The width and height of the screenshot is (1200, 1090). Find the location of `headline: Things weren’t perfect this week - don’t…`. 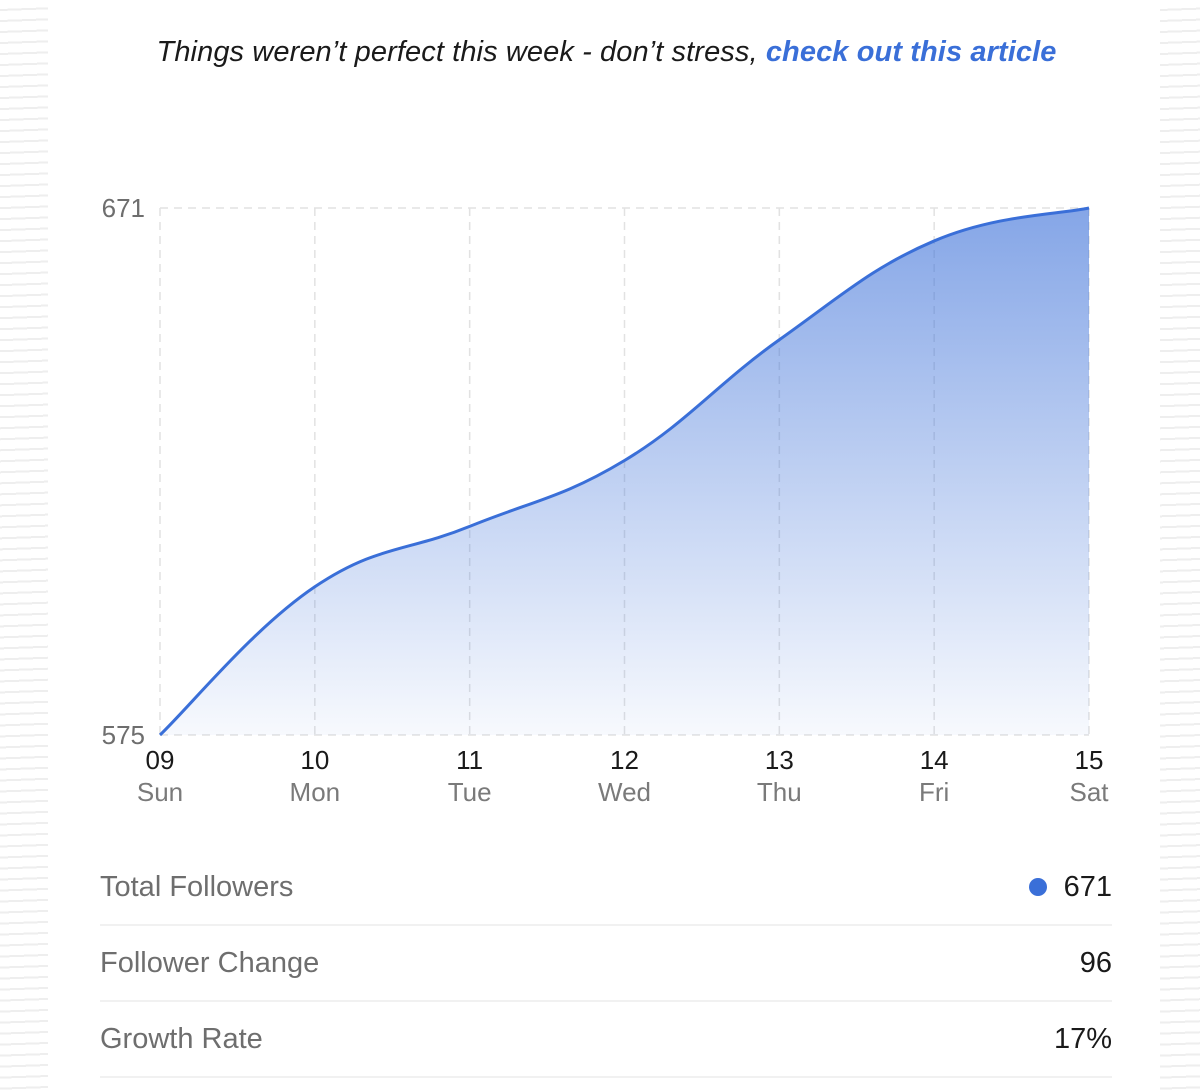

headline: Things weren’t perfect this week - don’t… is located at coordinates (600, 52).